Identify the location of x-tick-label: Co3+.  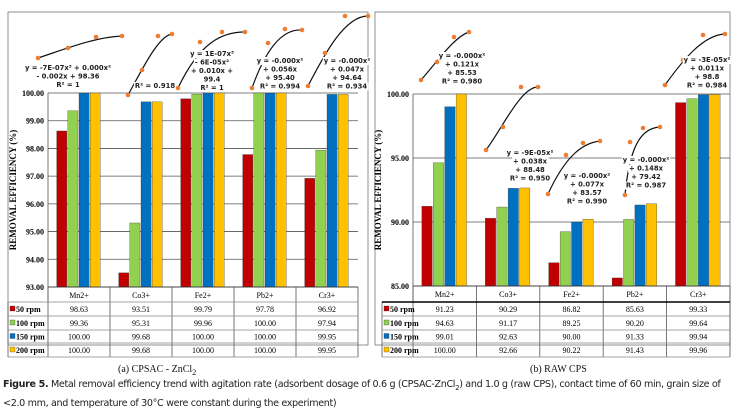
(141, 295).